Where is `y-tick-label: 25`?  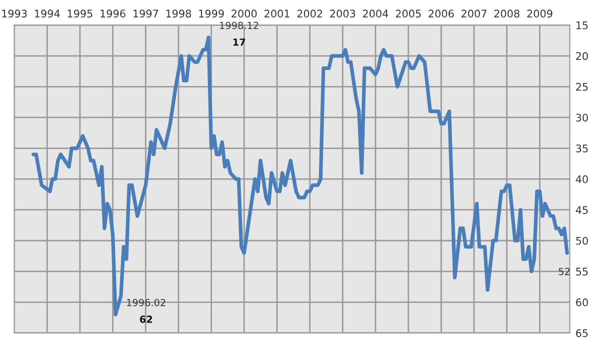
y-tick-label: 25 is located at coordinates (582, 86).